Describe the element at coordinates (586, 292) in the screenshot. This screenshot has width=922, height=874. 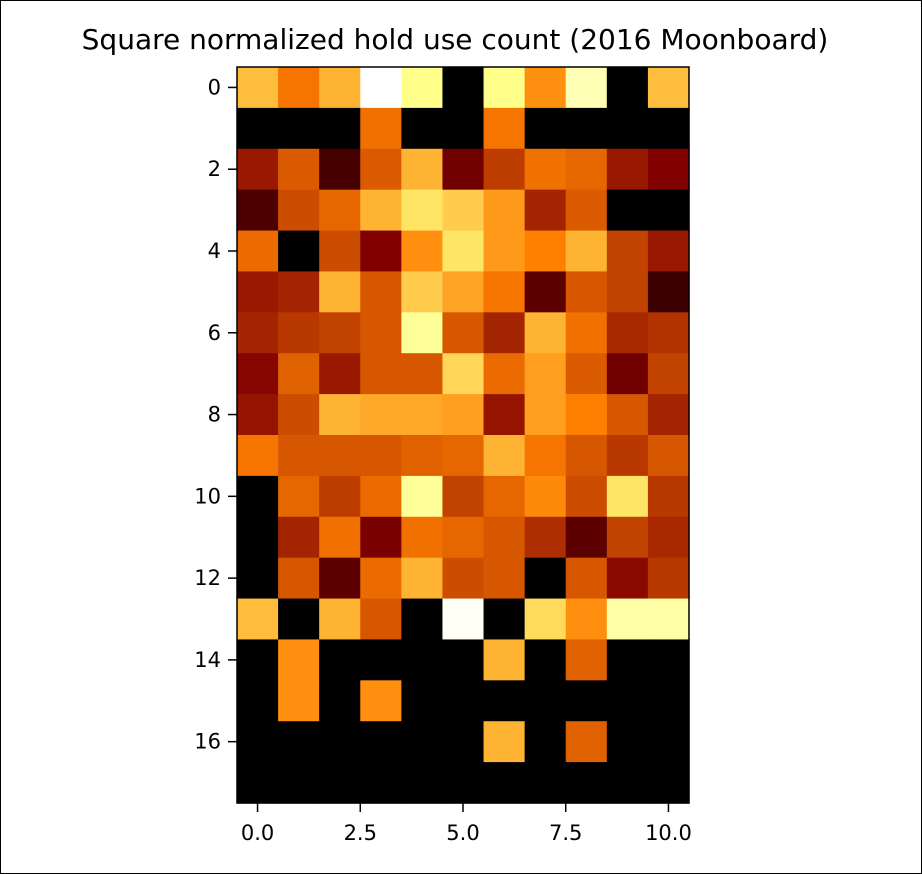
I see `heatmap-cell-r5-c8` at that location.